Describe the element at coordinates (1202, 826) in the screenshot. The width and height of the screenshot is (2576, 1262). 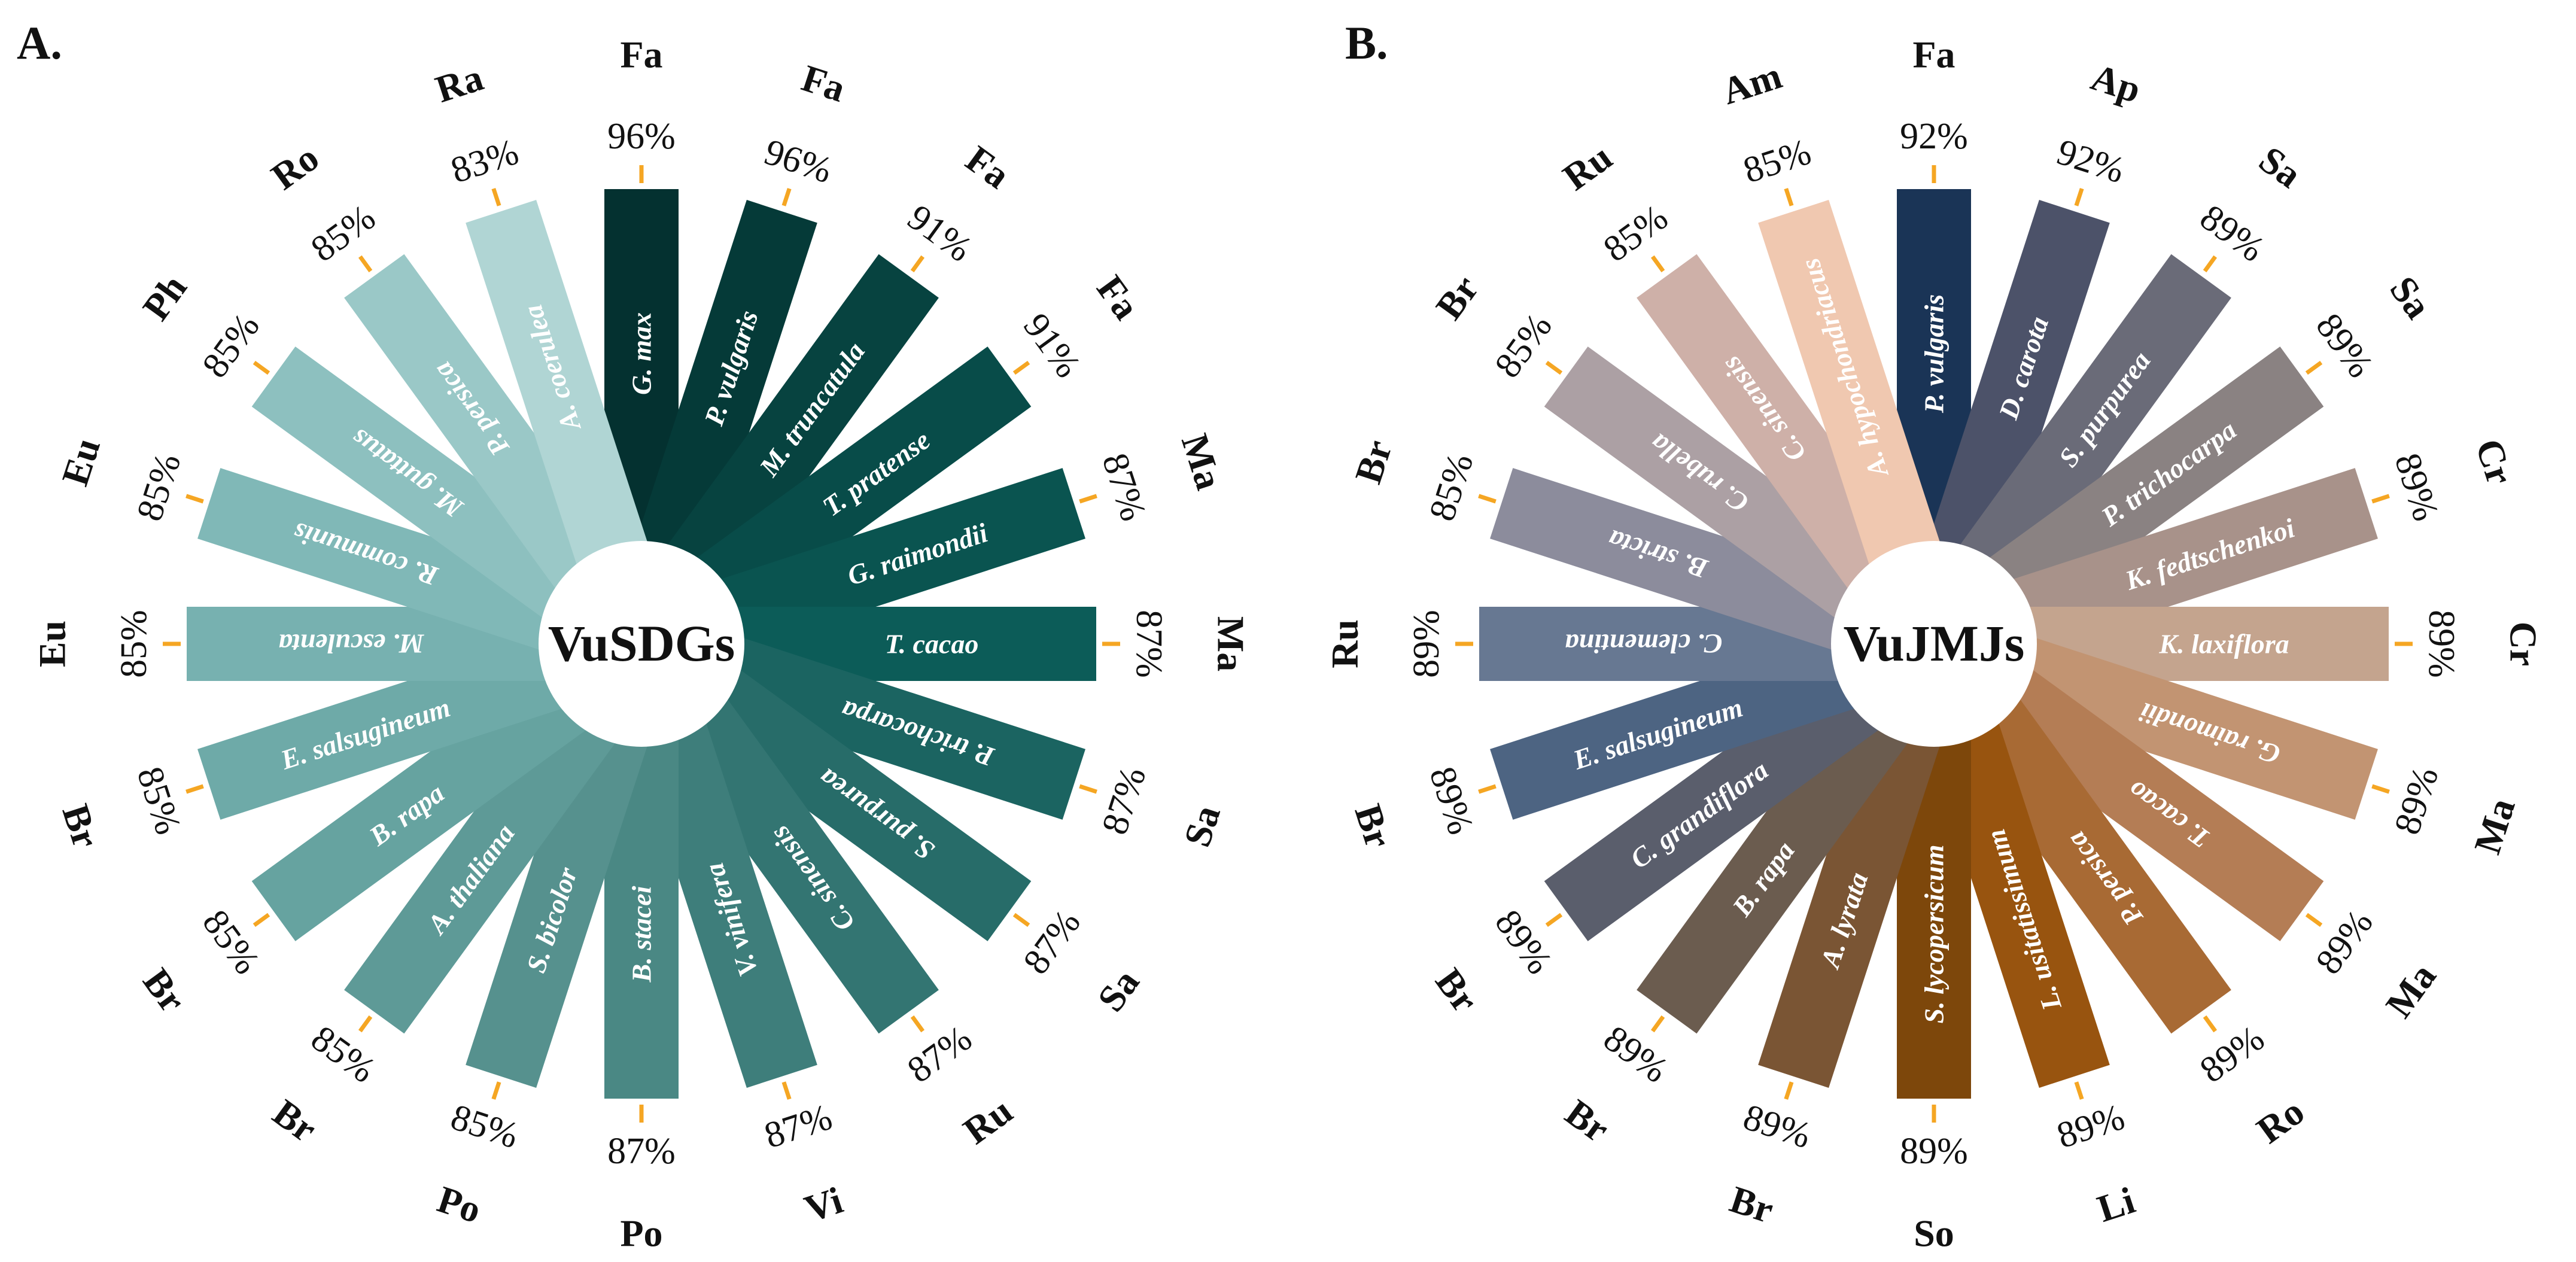
I see `family-label: Sa` at that location.